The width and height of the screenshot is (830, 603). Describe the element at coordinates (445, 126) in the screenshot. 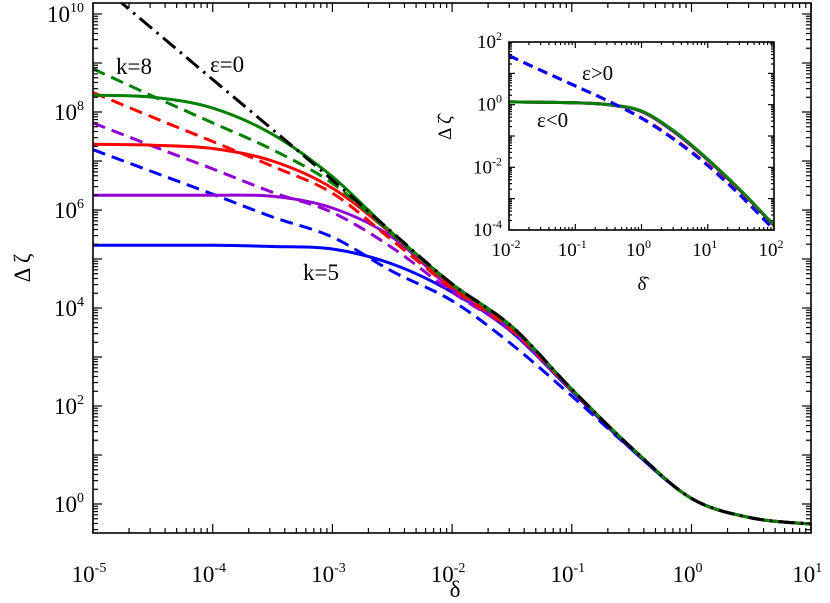

I see `inset-y-axis-label: Δ ζ̂` at that location.